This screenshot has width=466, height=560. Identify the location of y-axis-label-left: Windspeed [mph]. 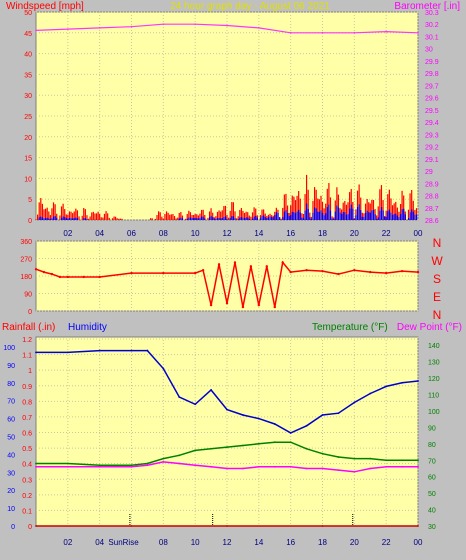
(45, 6).